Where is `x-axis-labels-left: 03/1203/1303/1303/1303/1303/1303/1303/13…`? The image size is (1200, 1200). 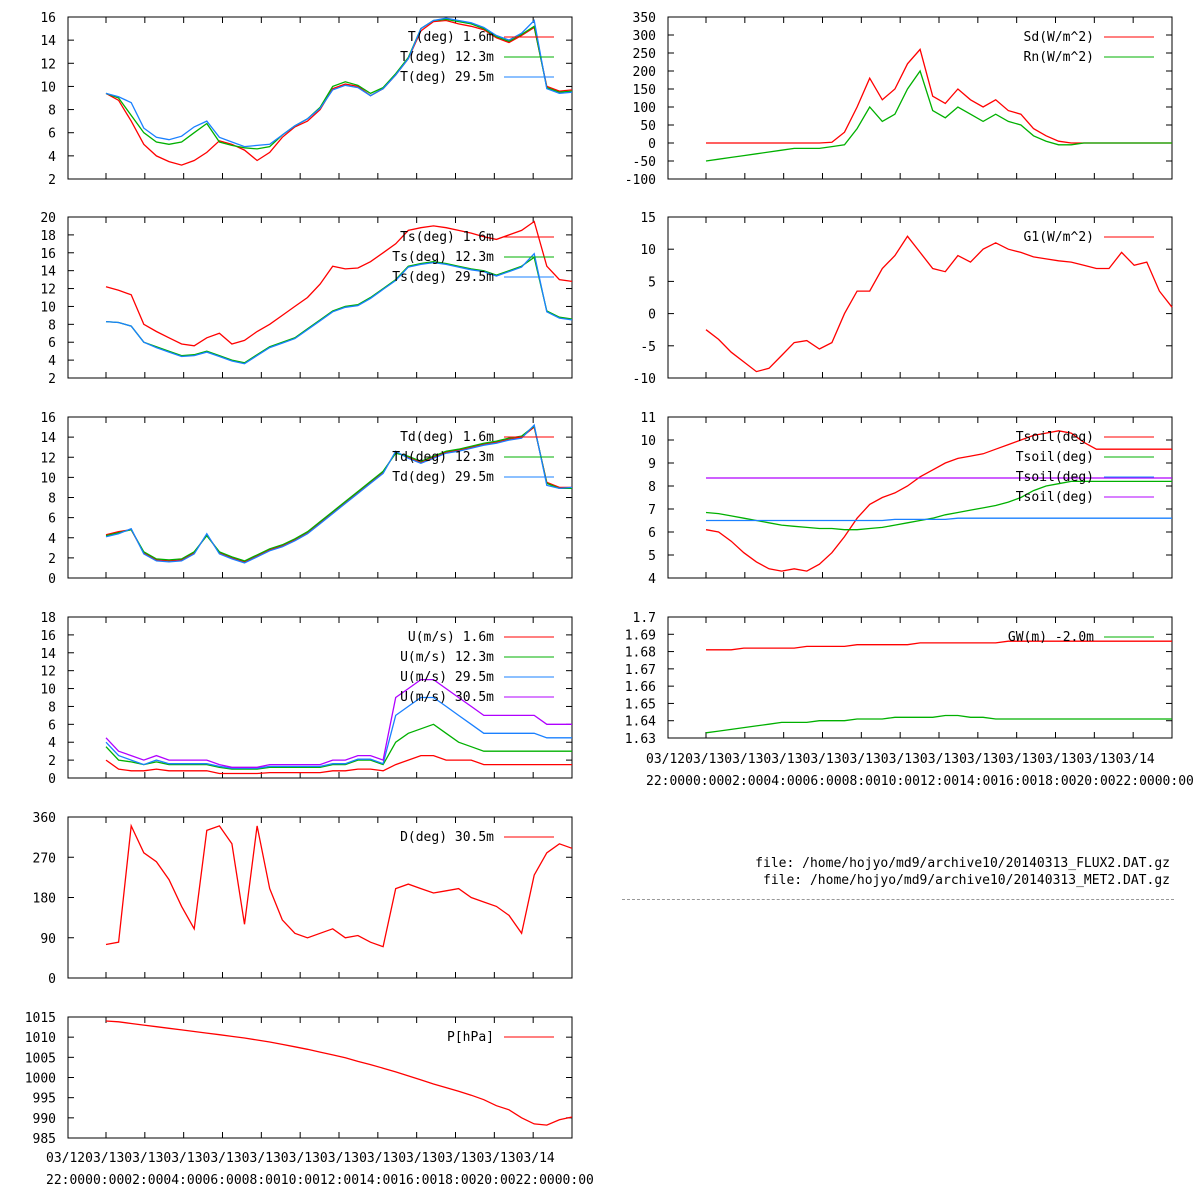
x-axis-labels-left: 03/1203/1303/1303/1303/1303/1303/1303/13… is located at coordinates (320, 1169).